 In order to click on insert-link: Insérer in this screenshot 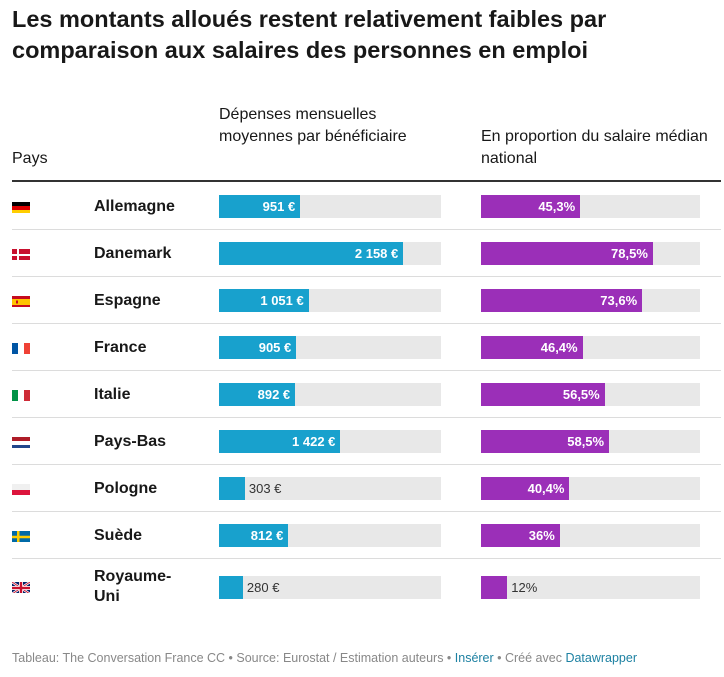, I will do `click(474, 658)`.